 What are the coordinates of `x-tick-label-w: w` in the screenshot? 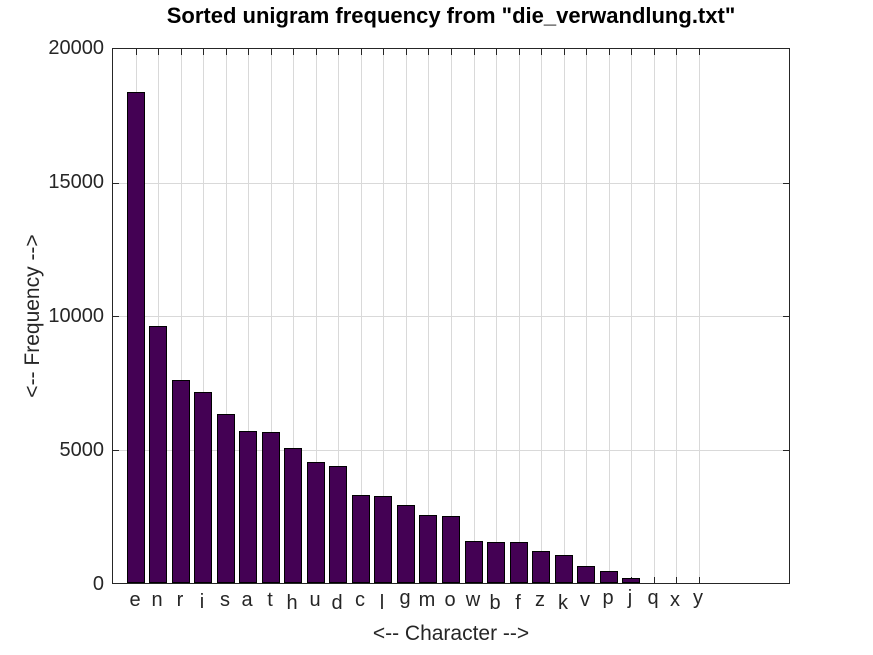 It's located at (473, 600).